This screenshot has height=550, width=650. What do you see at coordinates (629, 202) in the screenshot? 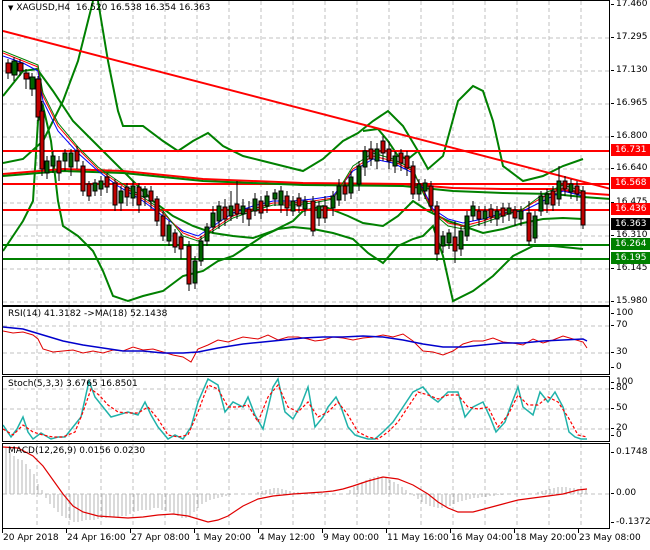
I see `price-tick: 16.475` at bounding box center [629, 202].